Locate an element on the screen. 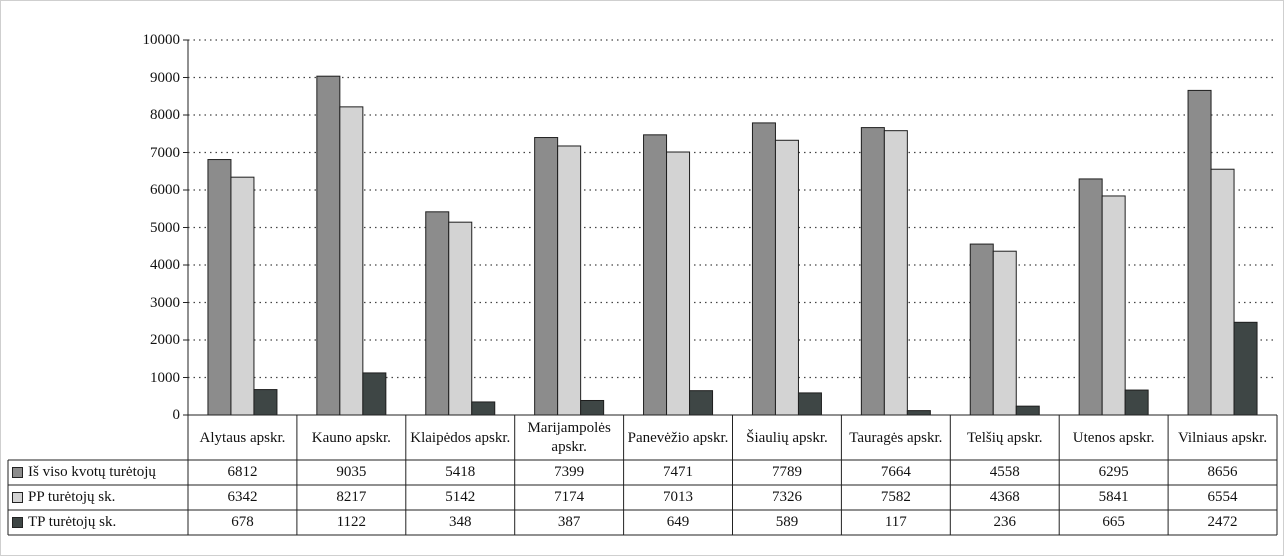 The image size is (1286, 558). y-tick-label: 2000 is located at coordinates (165, 340).